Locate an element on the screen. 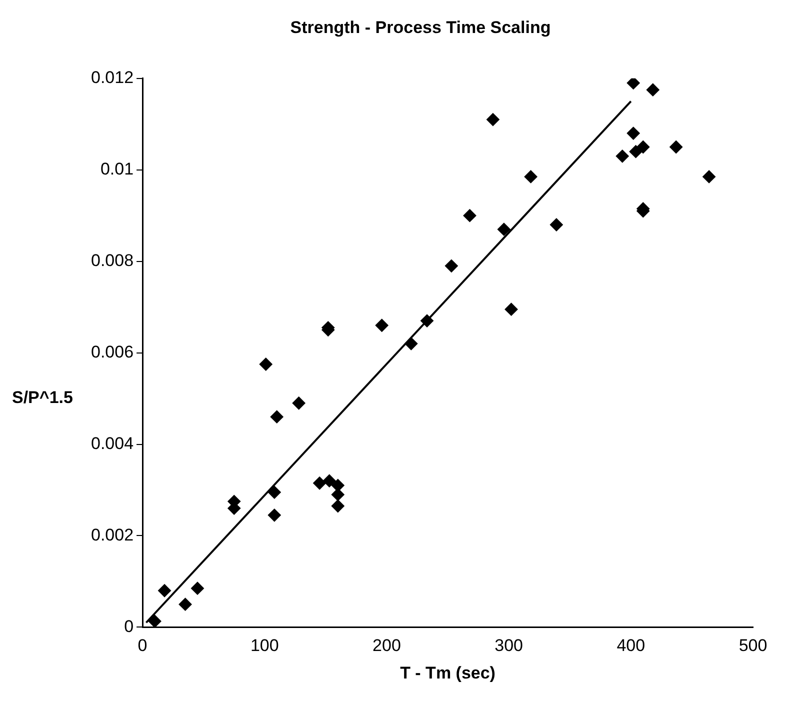  y-axis-title: S/P^1.5 is located at coordinates (42, 398).